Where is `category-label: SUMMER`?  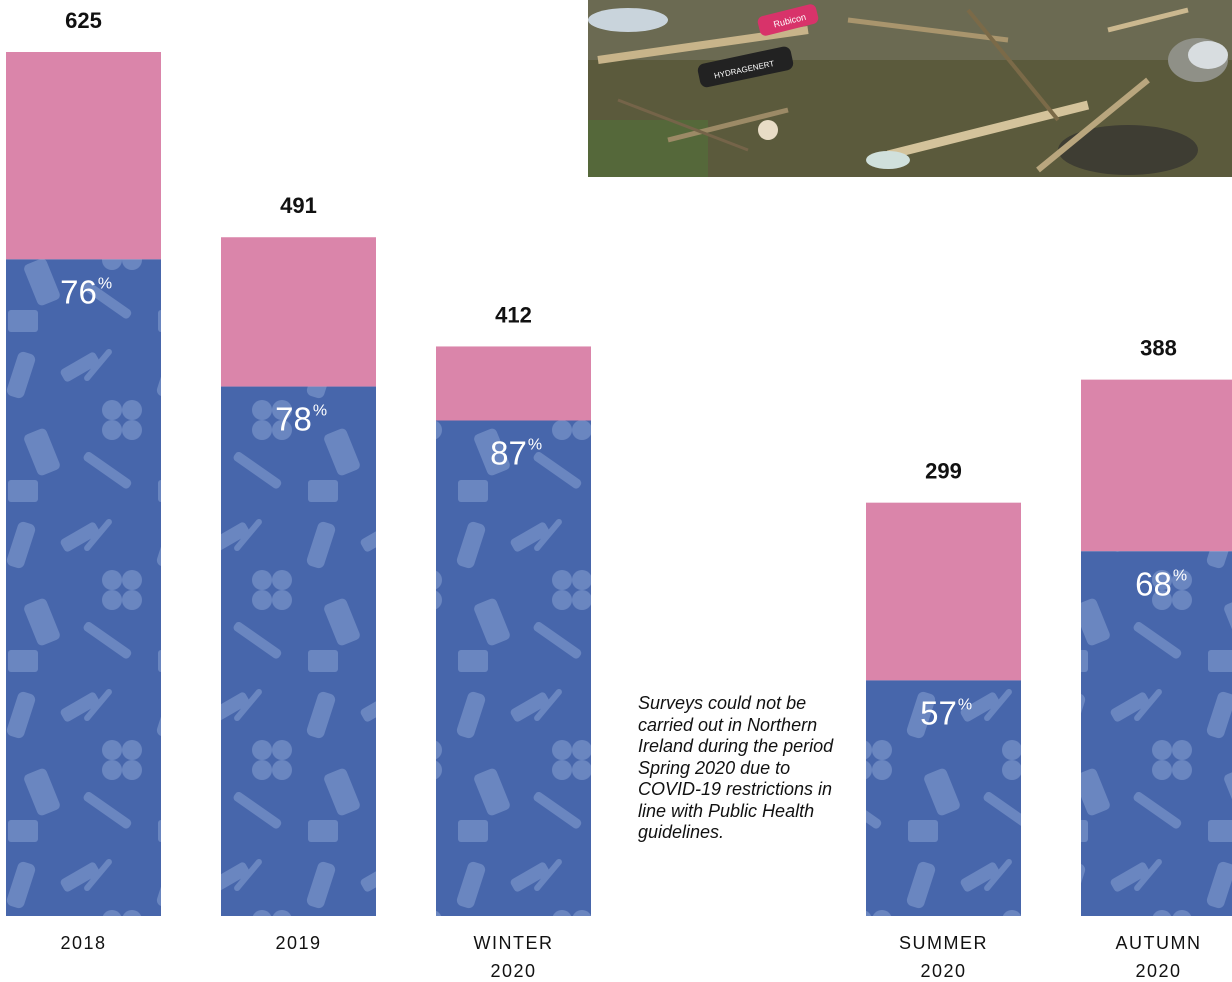 category-label: SUMMER is located at coordinates (943, 943).